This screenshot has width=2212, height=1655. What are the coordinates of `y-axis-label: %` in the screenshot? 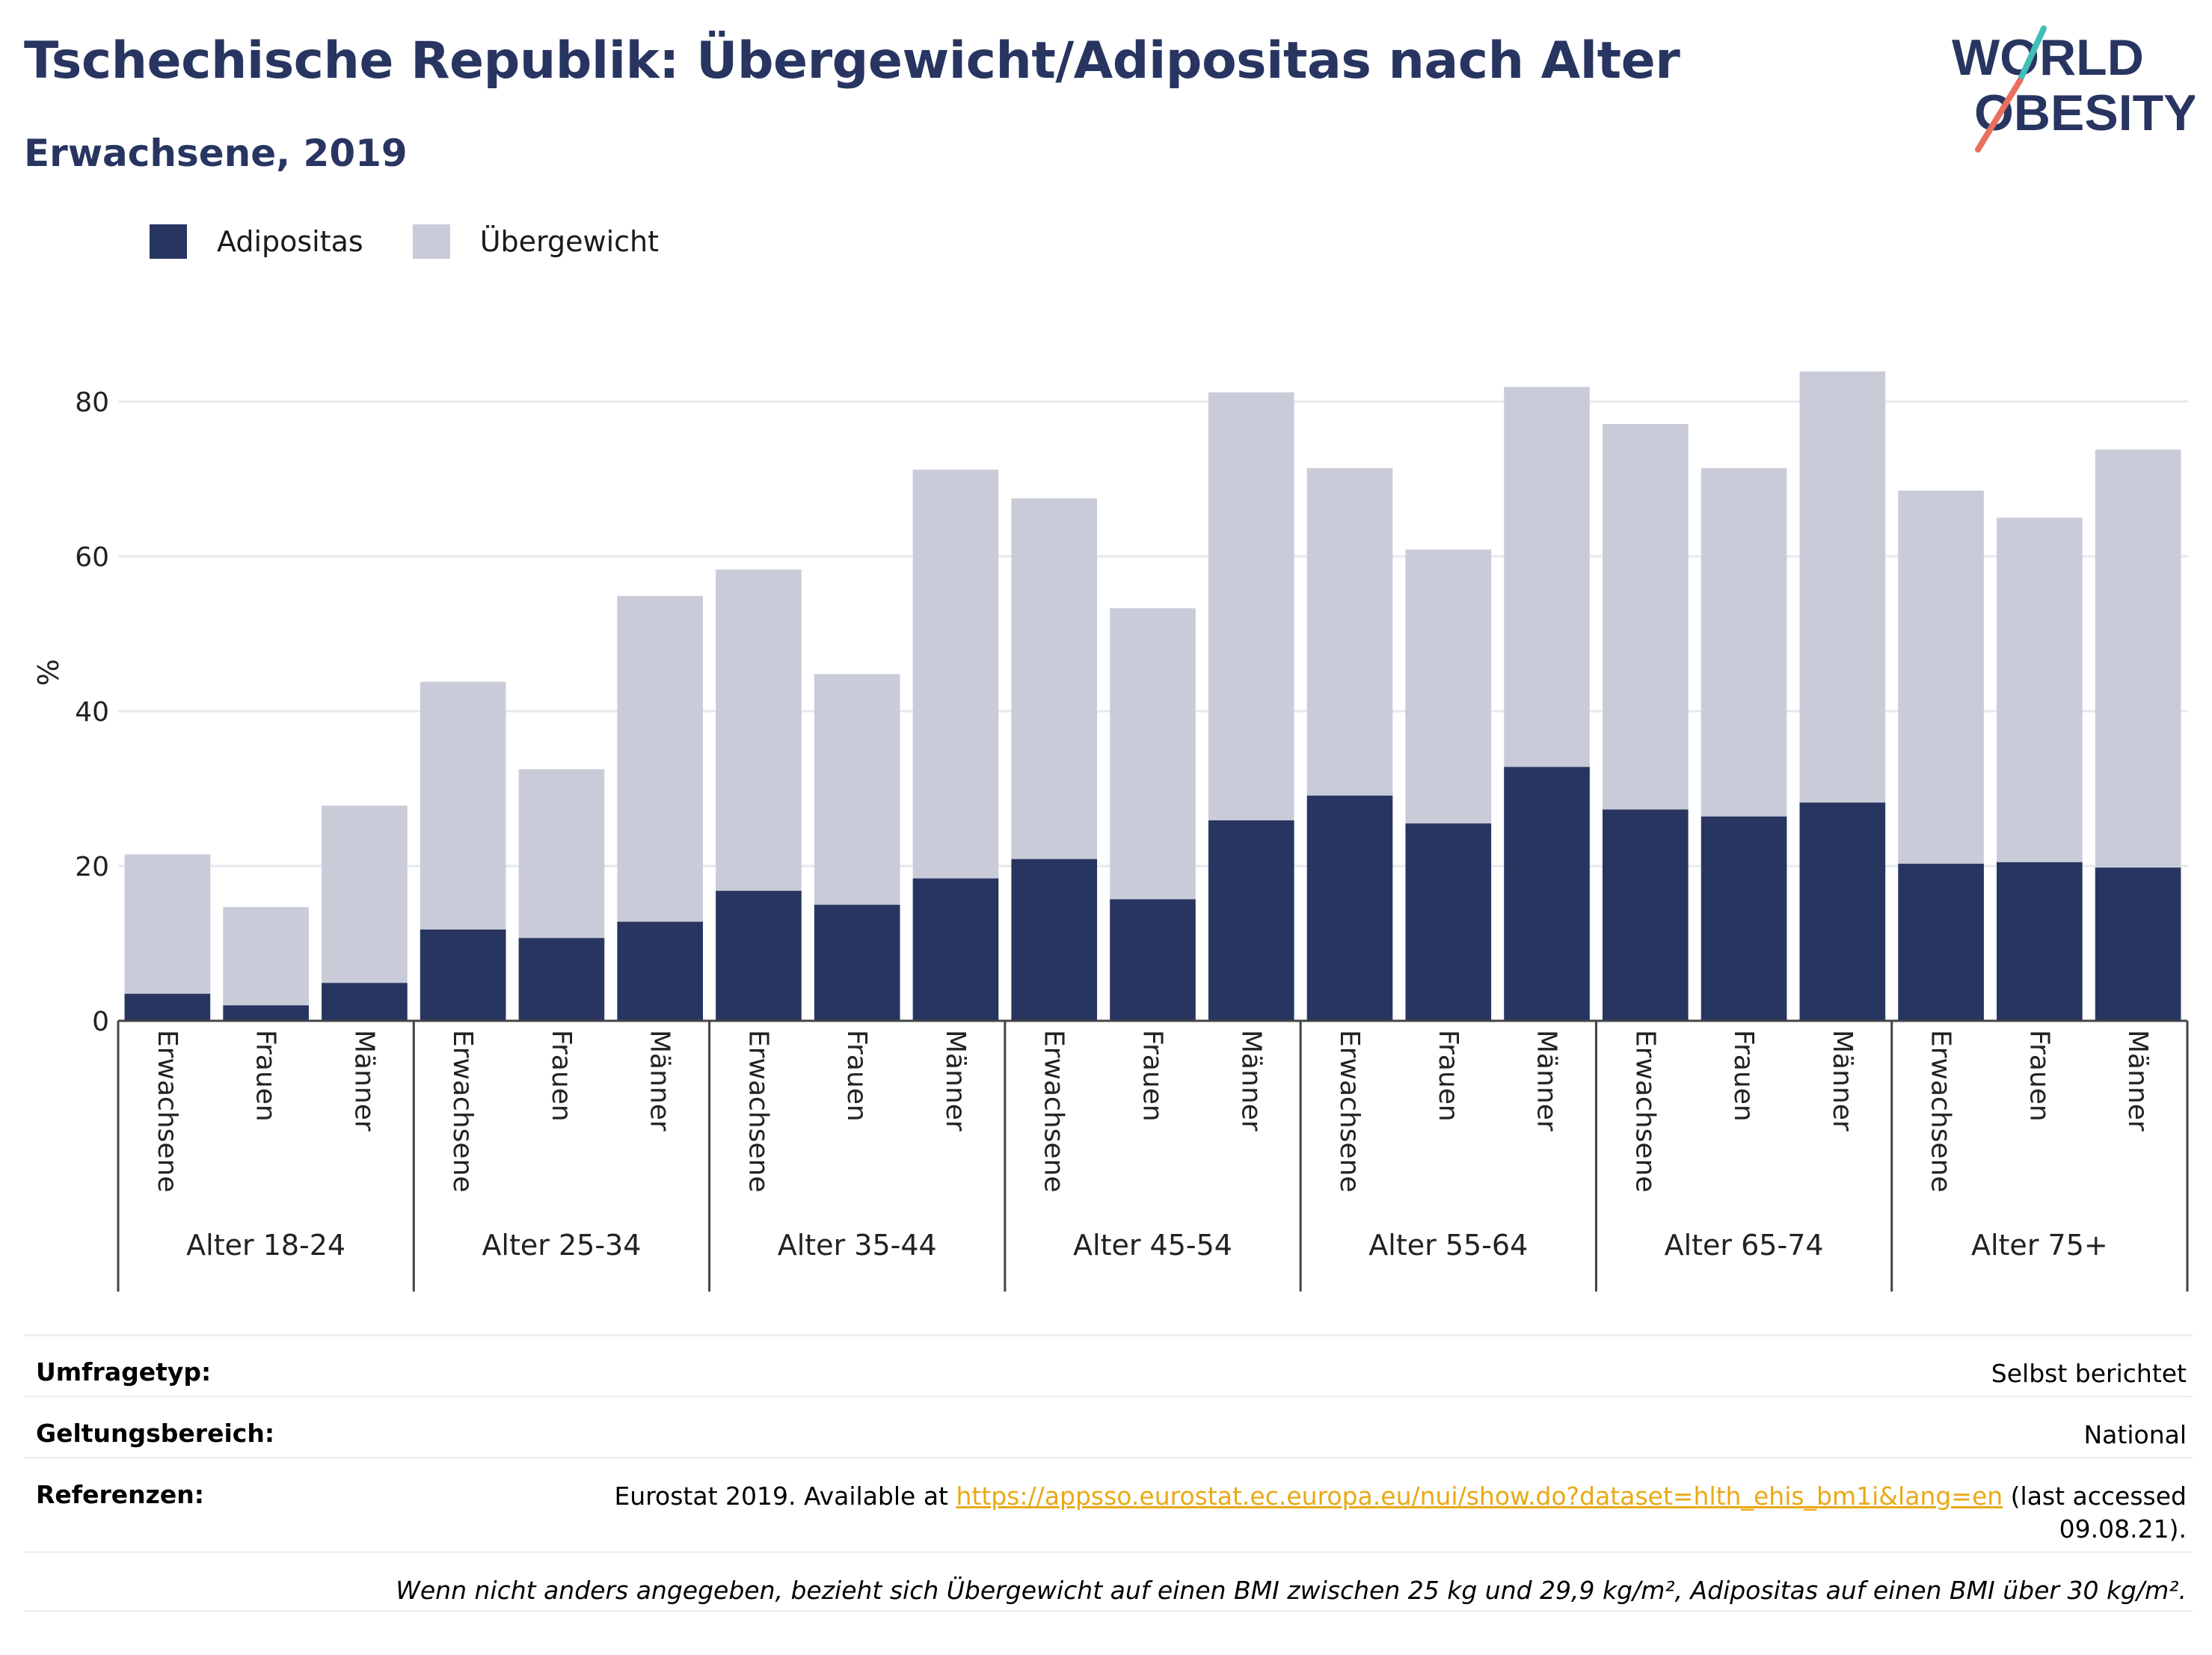 It's located at (48, 672).